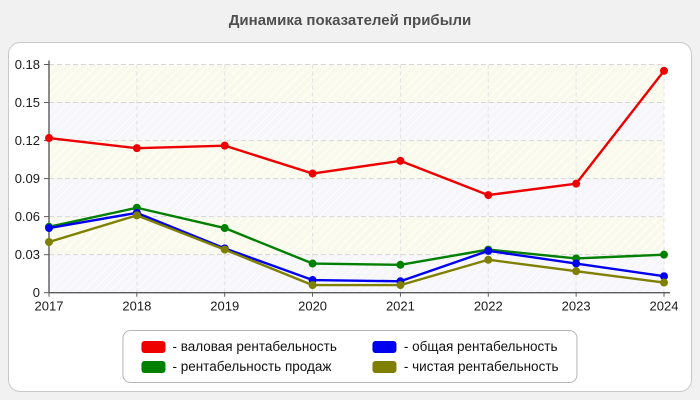 The image size is (700, 400). I want to click on legend-item: - валовая рентабельность, so click(239, 346).